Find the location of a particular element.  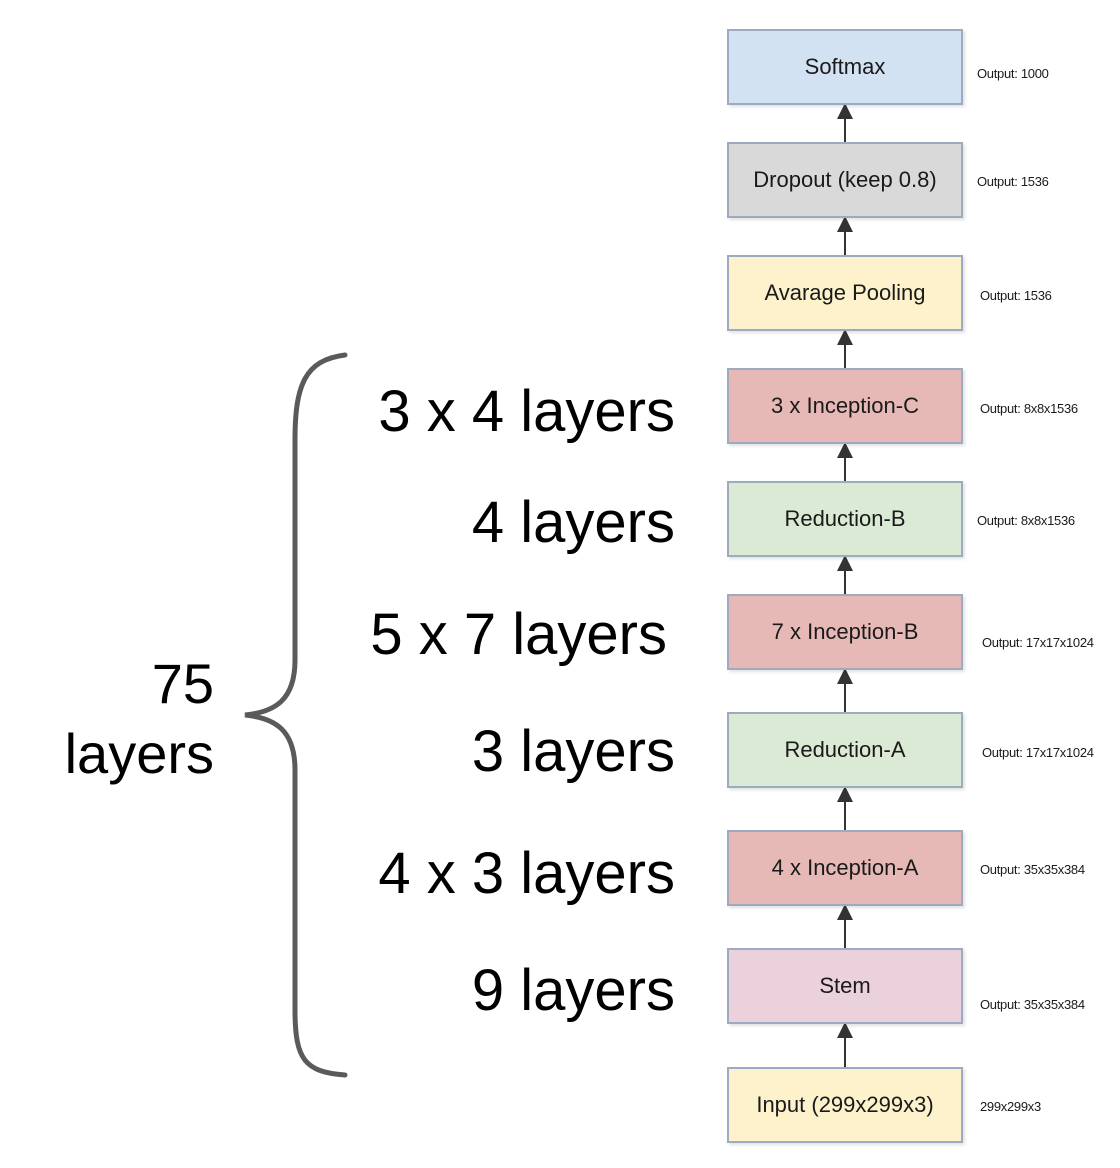

inception-c-layer-count: 3 x 4 layers is located at coordinates (526, 411).